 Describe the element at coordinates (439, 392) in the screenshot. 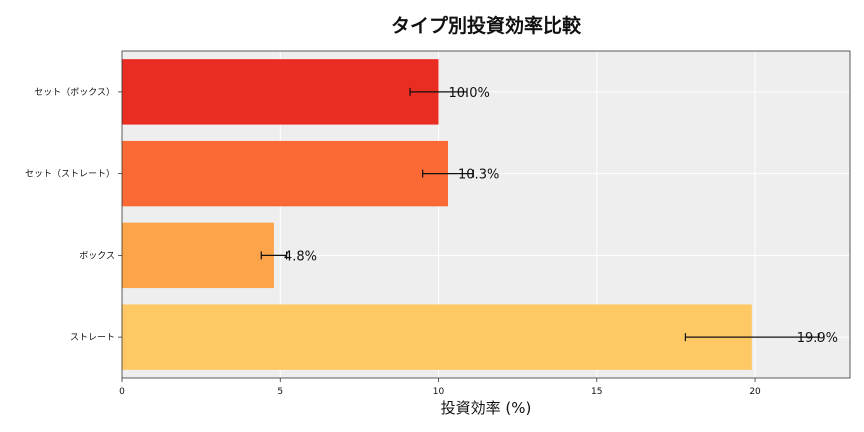

I see `x-tick-label: 10` at that location.